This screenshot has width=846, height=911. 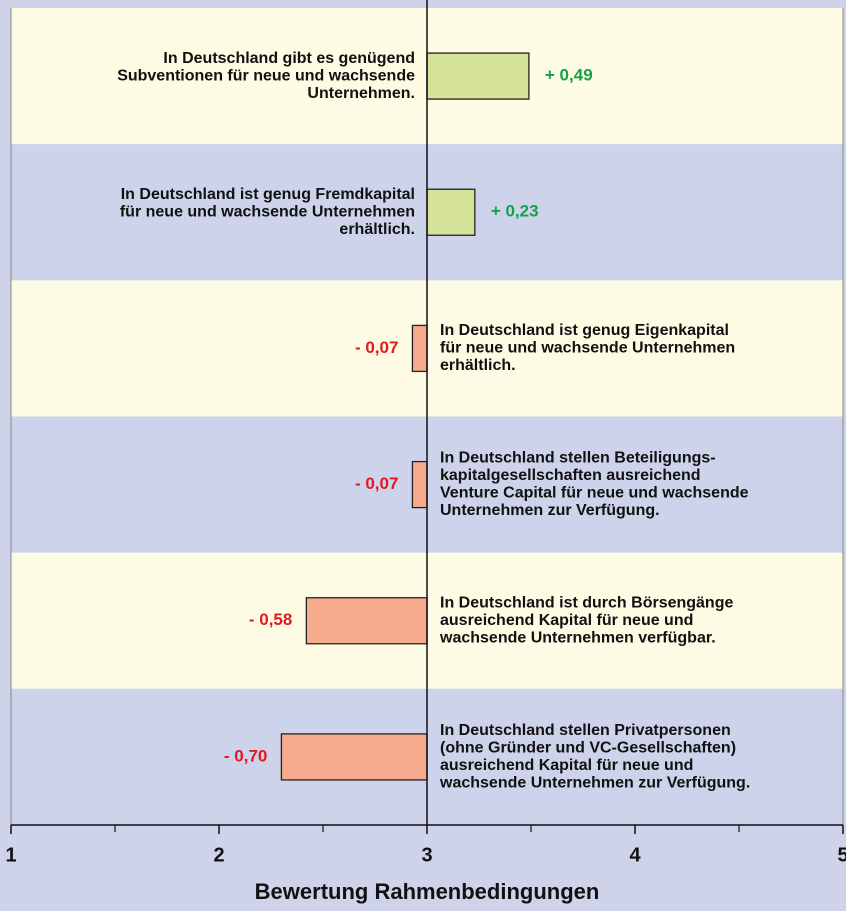 I want to click on category-label: (ohne Gründer und VC-Gesellschaften), so click(x=588, y=747).